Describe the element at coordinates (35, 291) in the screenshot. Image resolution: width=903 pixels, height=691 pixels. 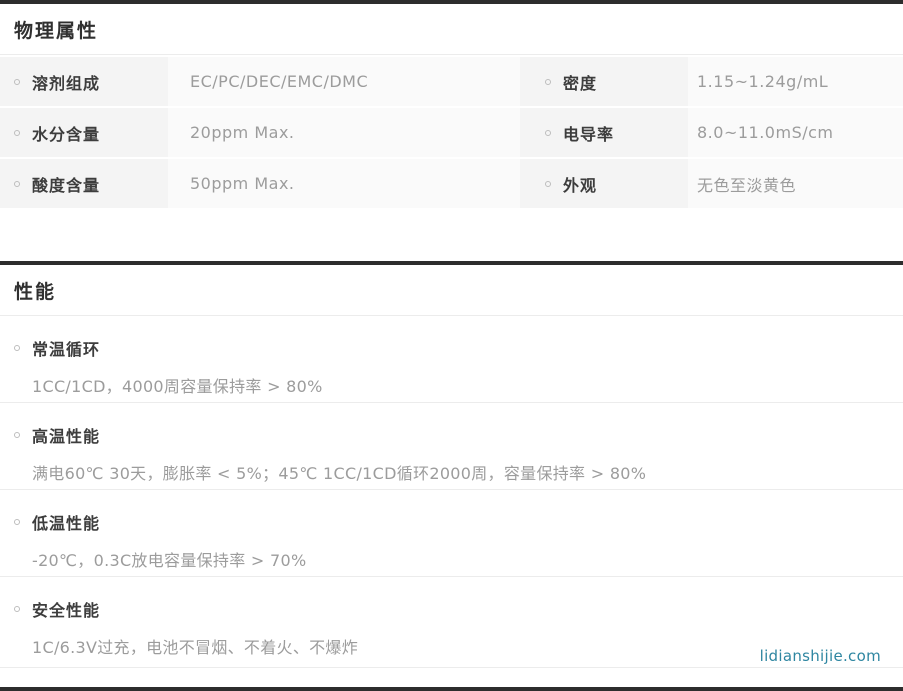
I see `performance-title: 性能` at that location.